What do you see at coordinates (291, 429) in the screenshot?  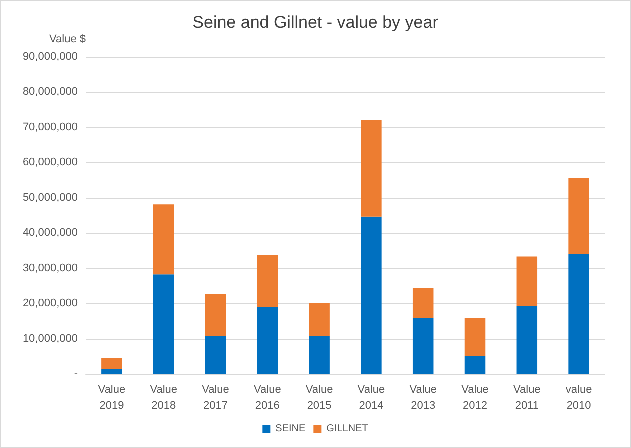 I see `legend-label: SEINE` at bounding box center [291, 429].